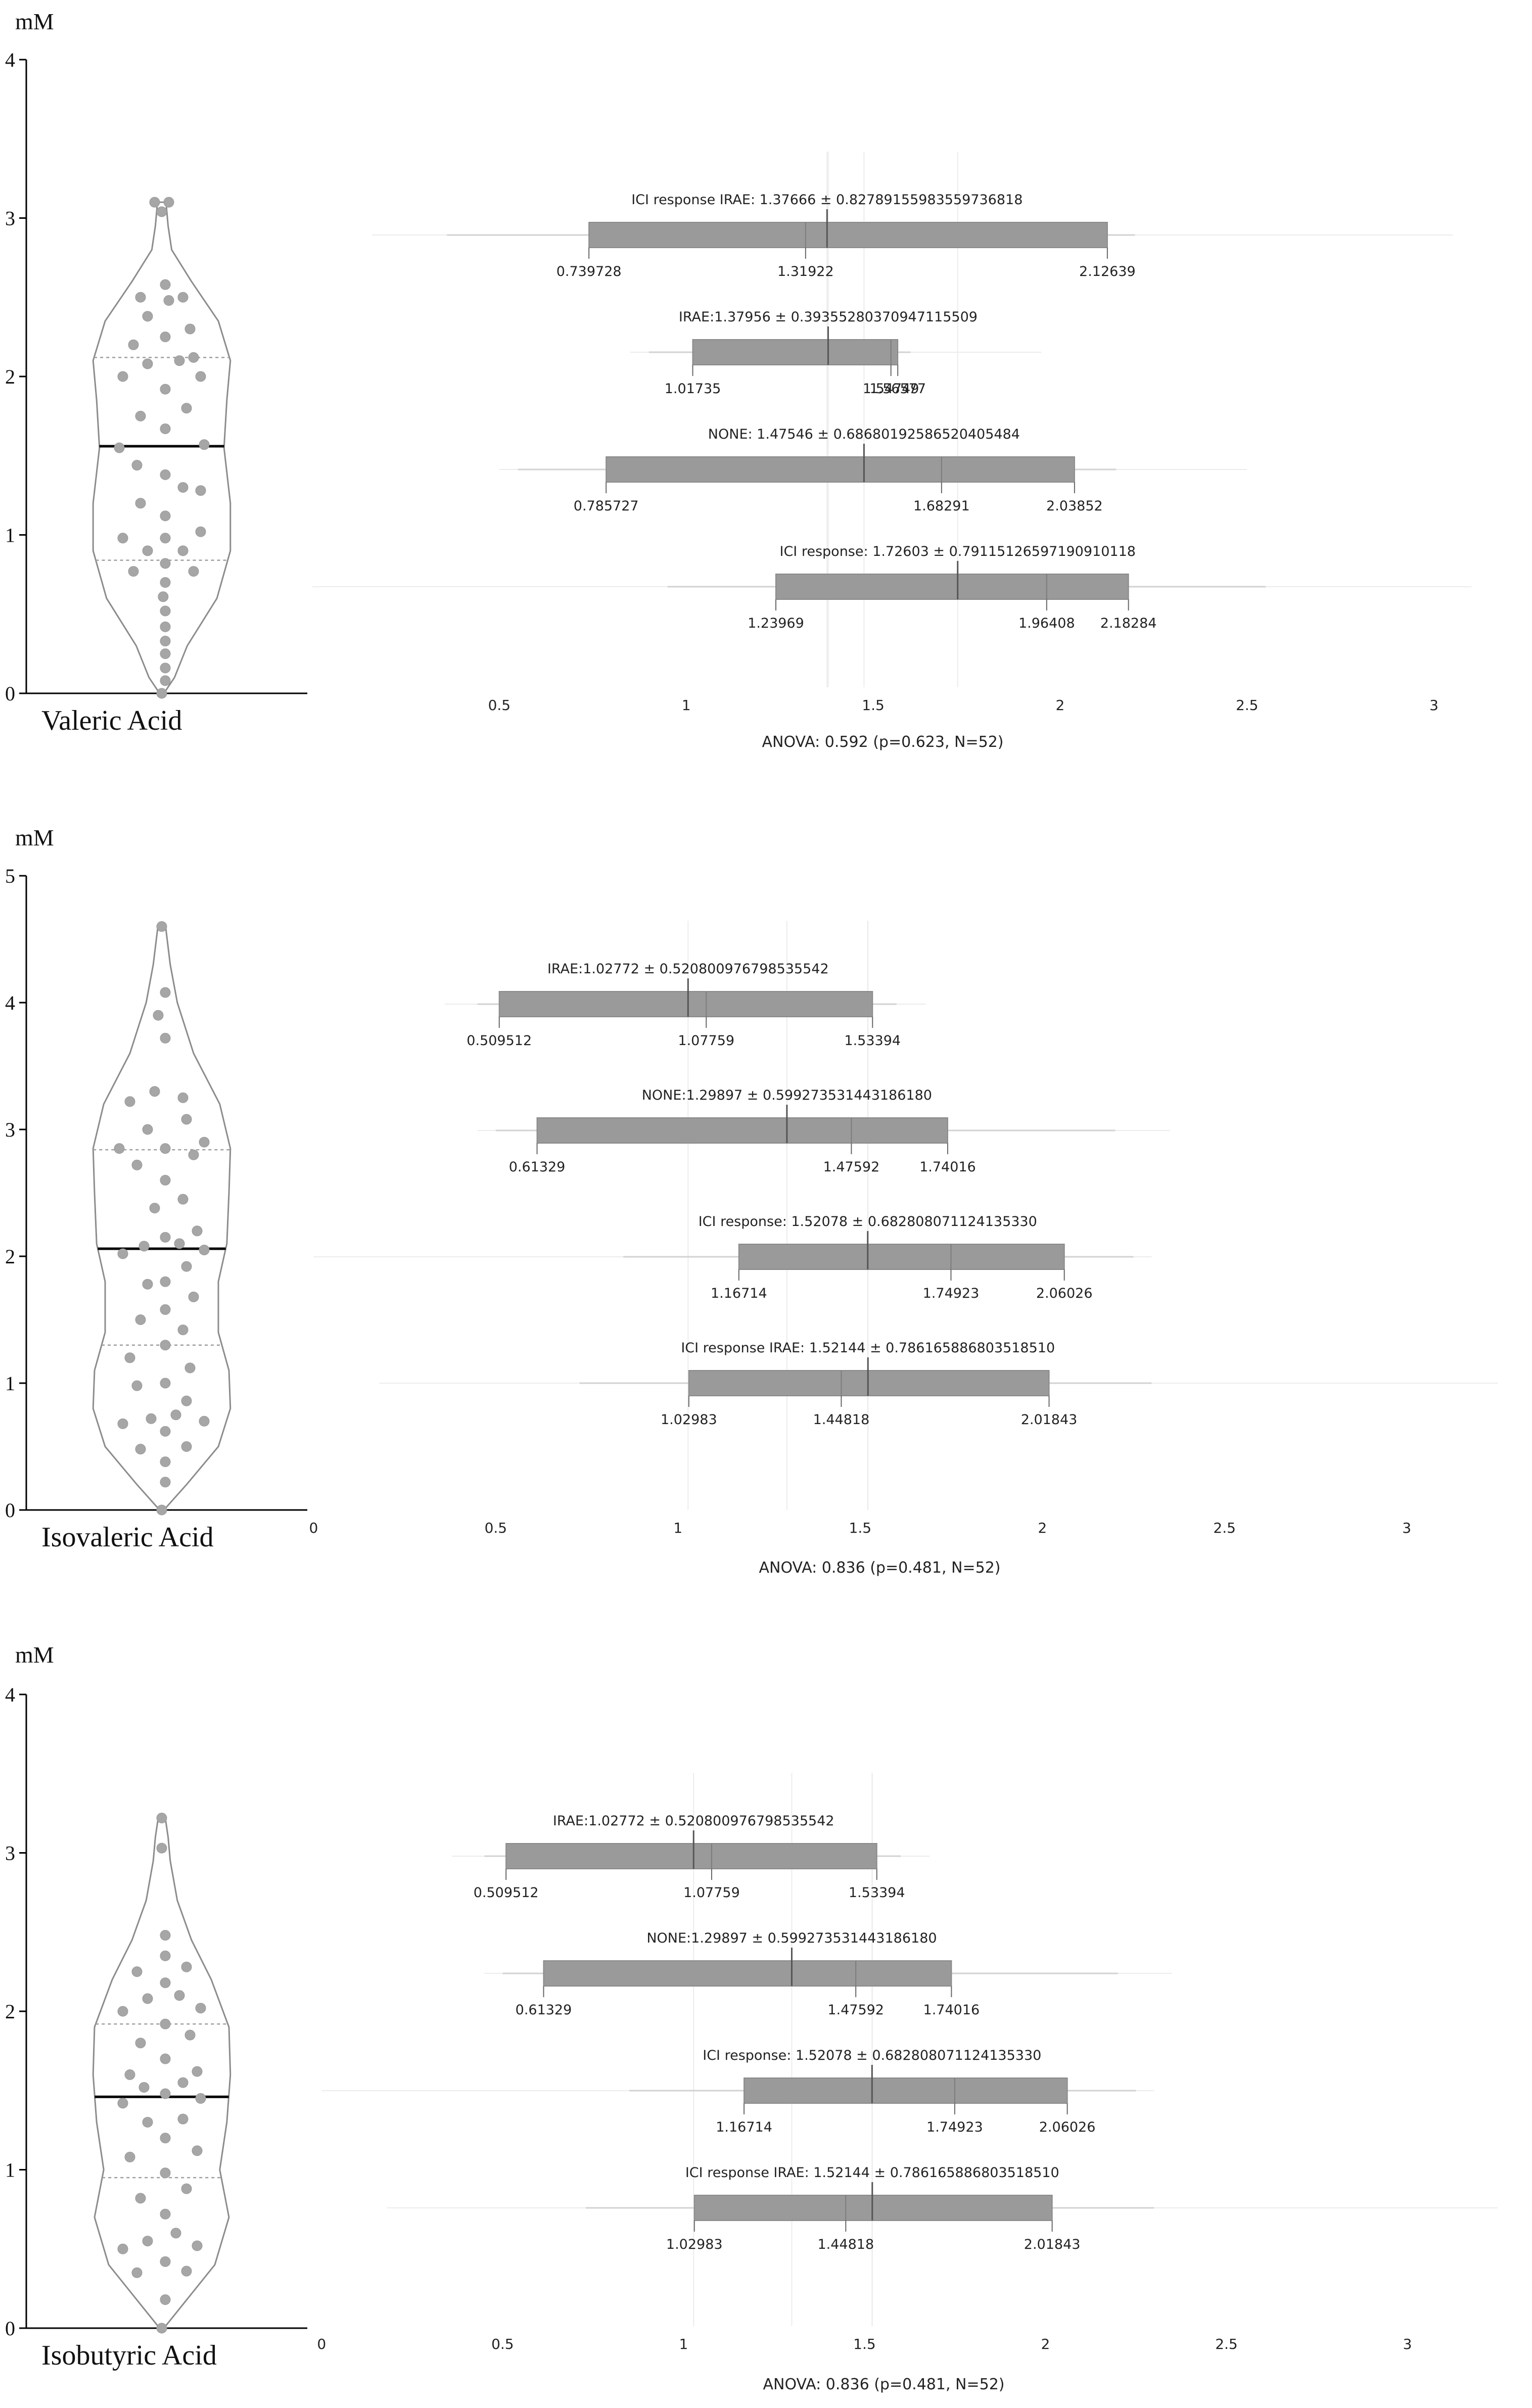 Image resolution: width=1532 pixels, height=2408 pixels. Describe the element at coordinates (806, 271) in the screenshot. I see `box-median-label: 1.31922` at that location.